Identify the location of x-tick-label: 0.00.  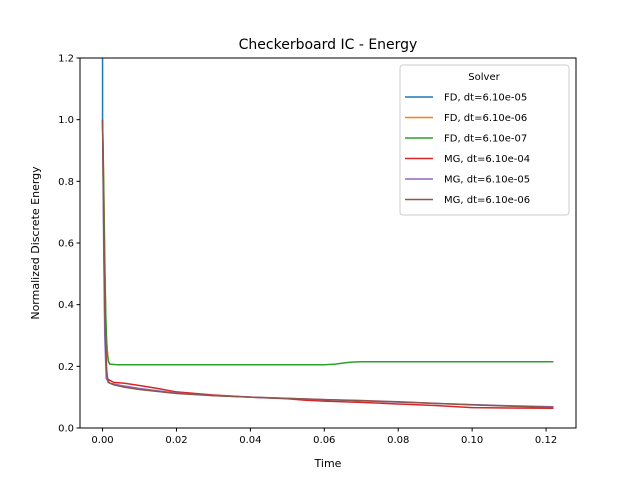
(102, 440).